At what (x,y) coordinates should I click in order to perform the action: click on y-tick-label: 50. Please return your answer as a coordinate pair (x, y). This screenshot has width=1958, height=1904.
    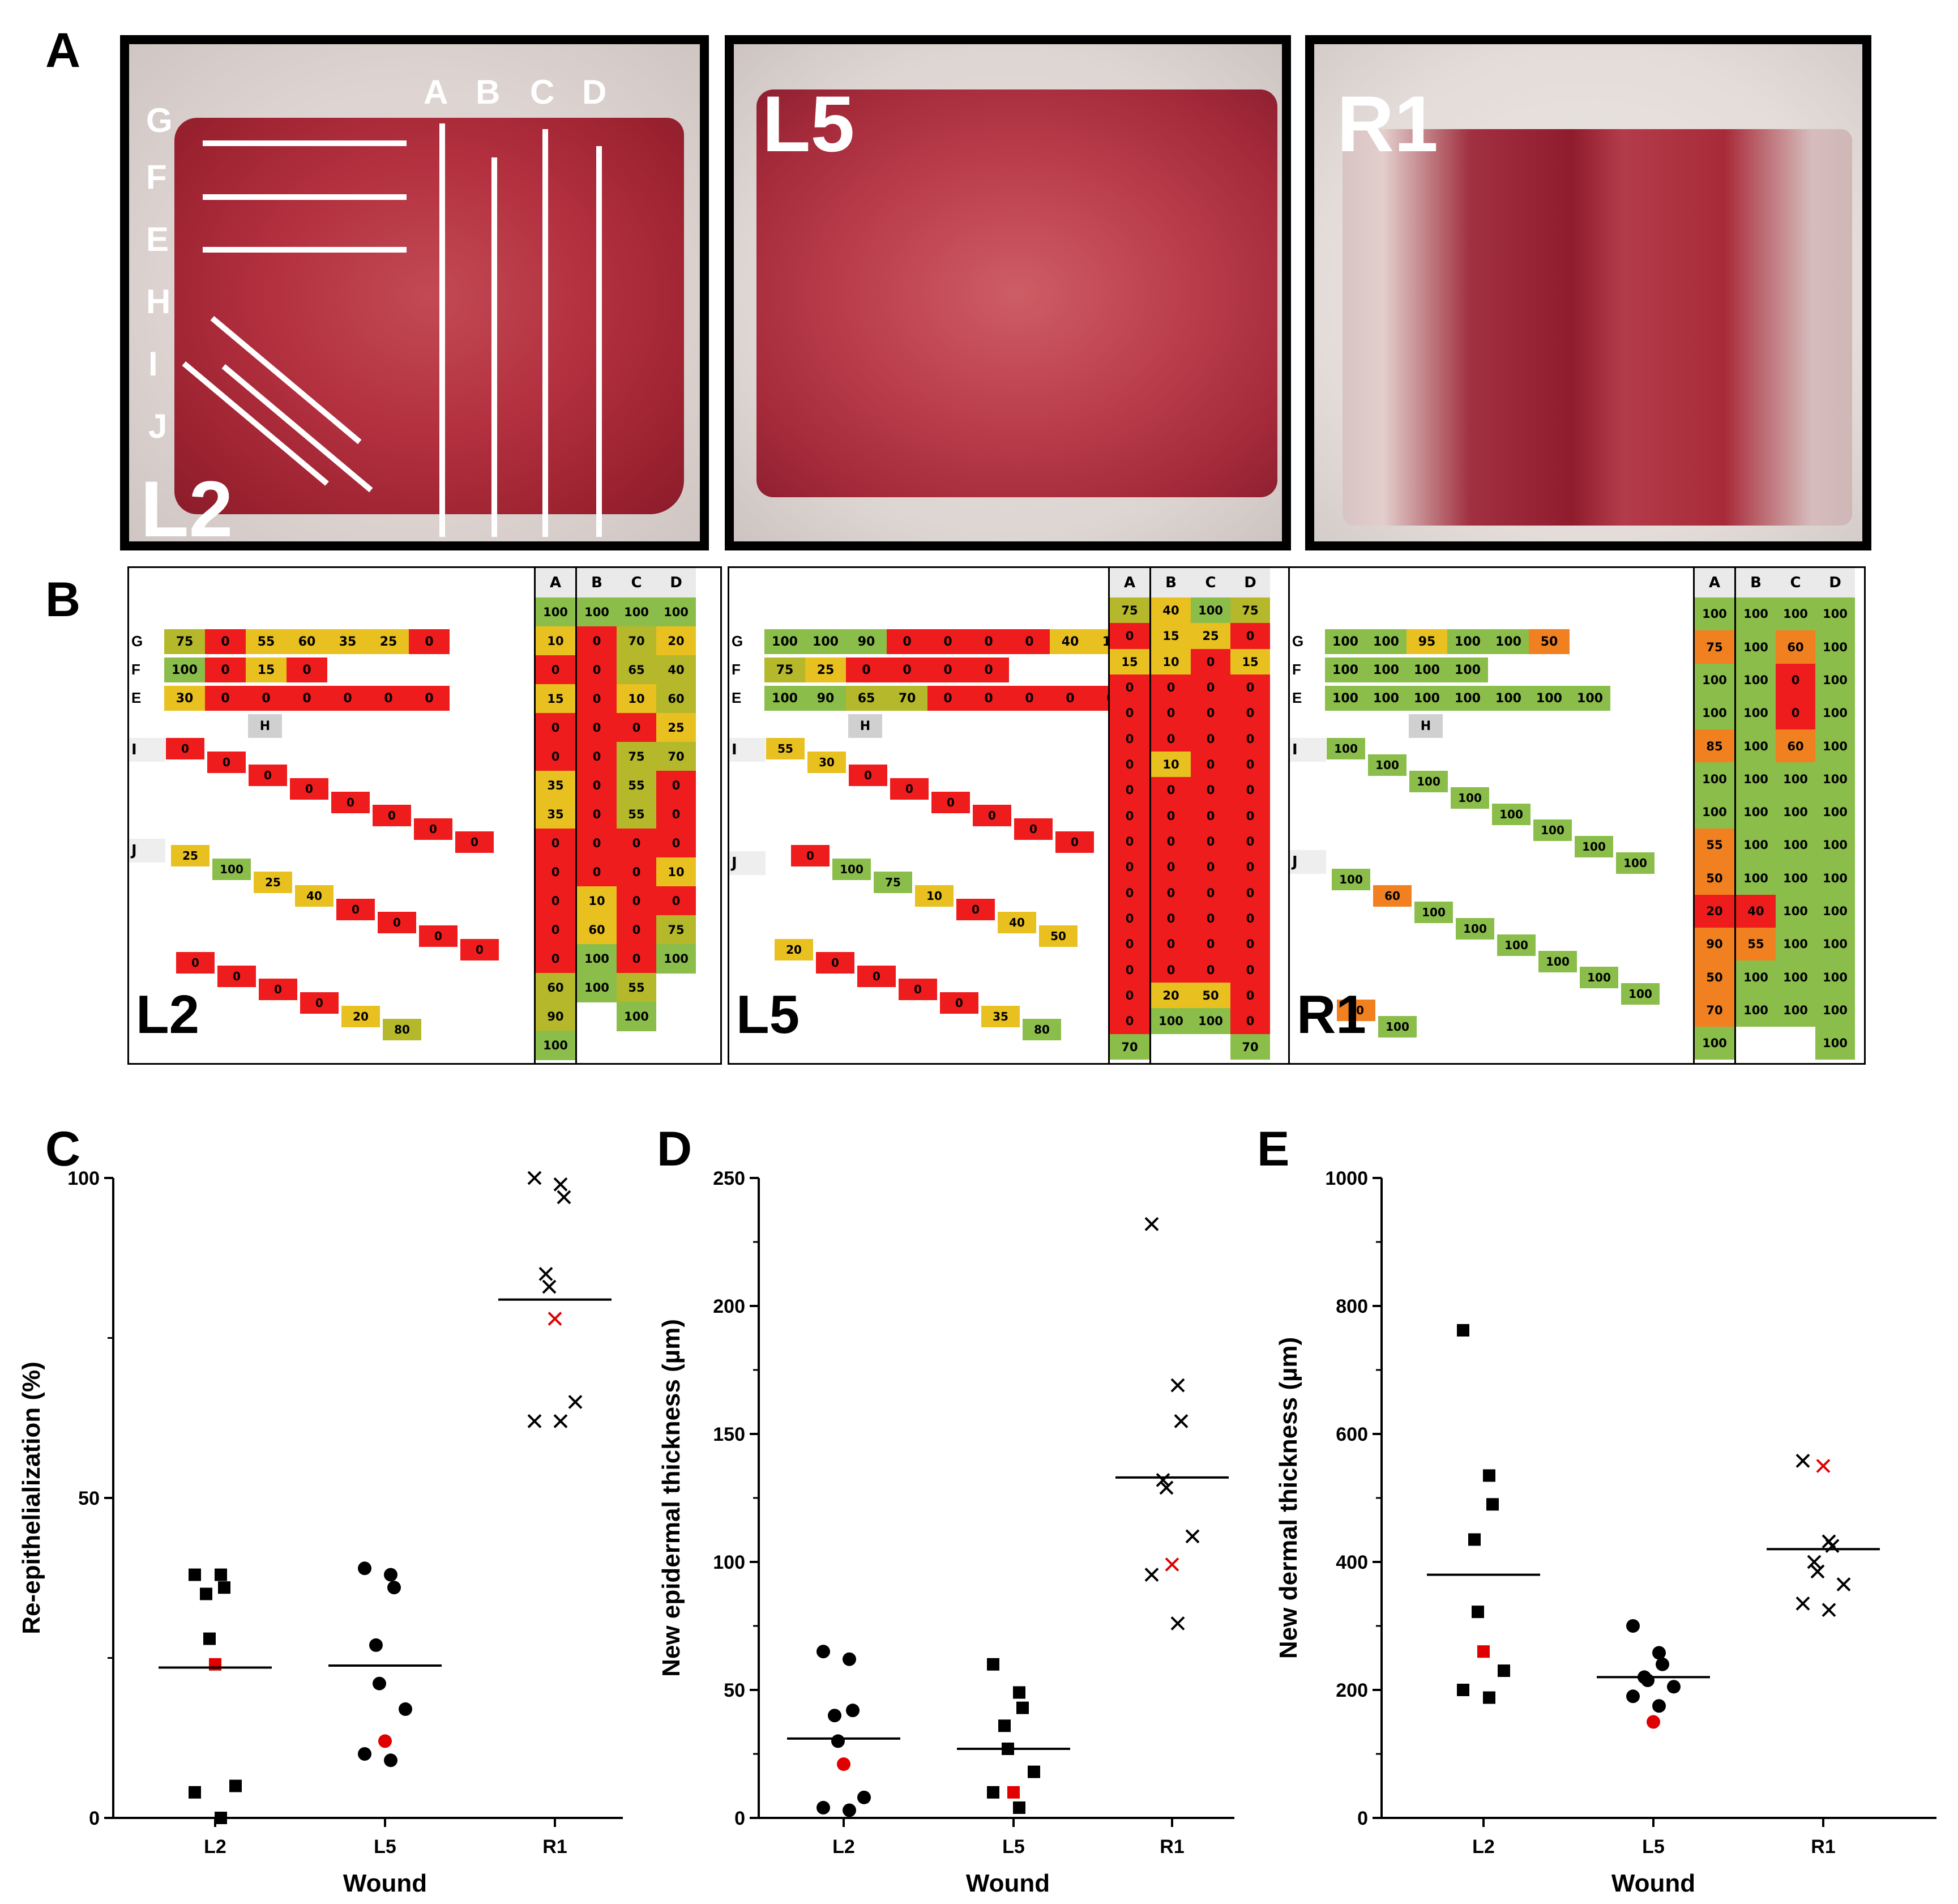
    Looking at the image, I should click on (734, 1690).